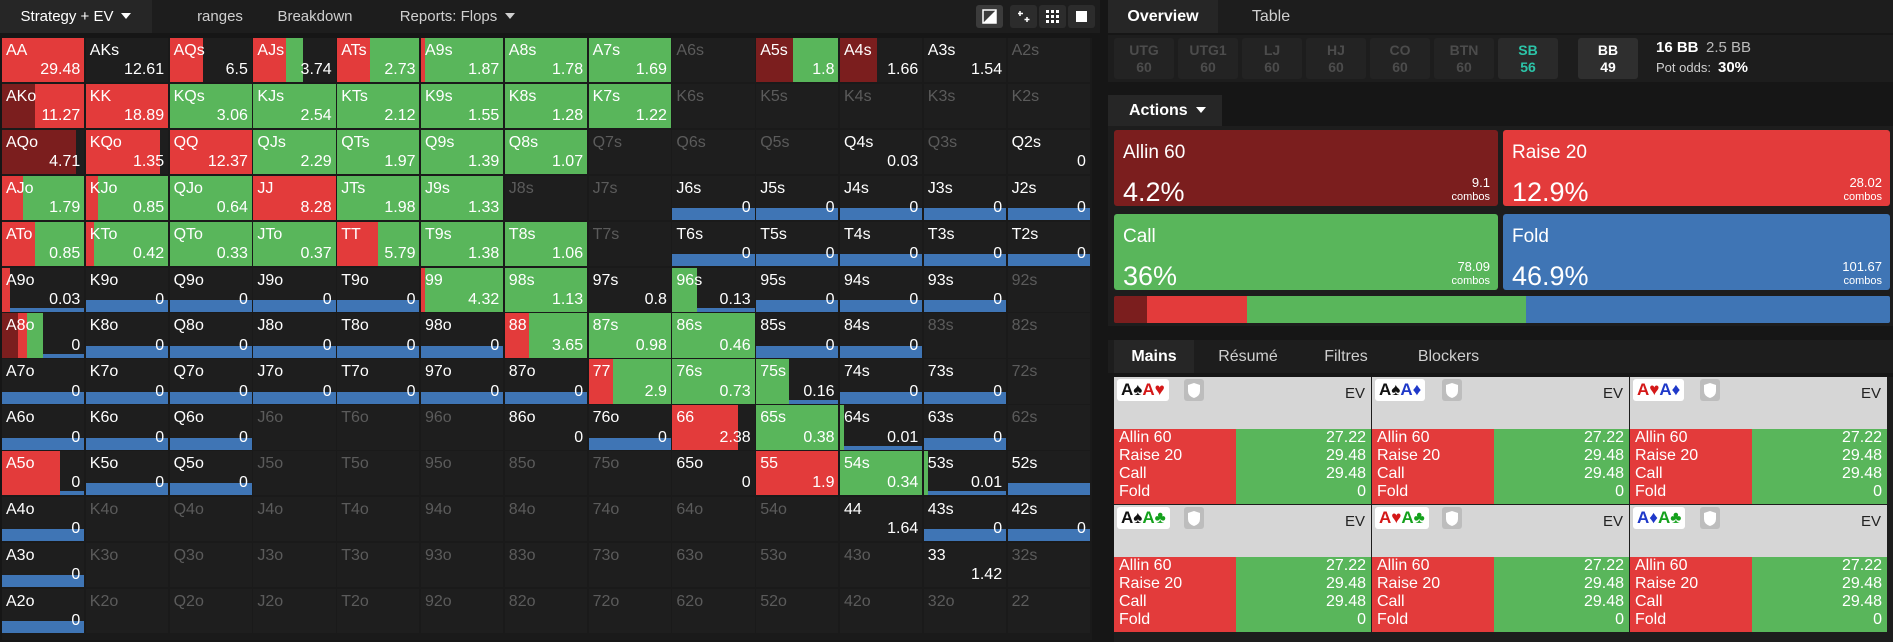  What do you see at coordinates (127, 519) in the screenshot?
I see `hand-cell: K4o` at bounding box center [127, 519].